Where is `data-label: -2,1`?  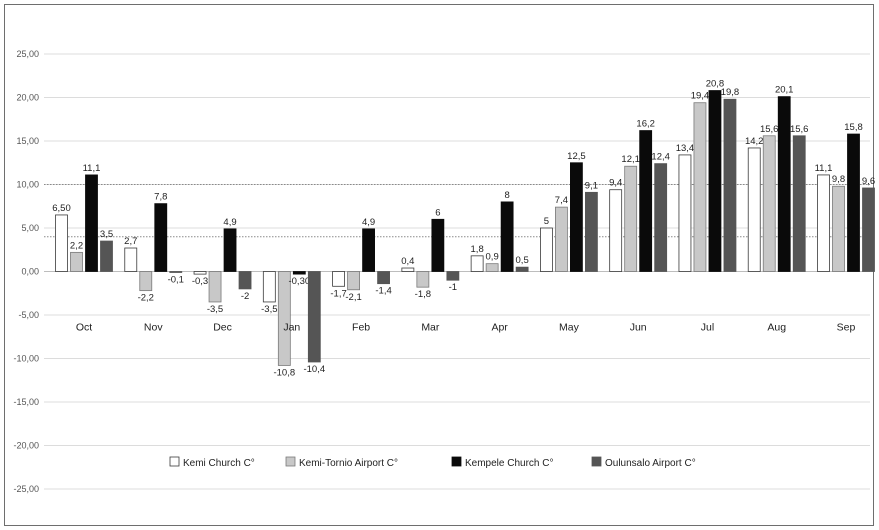
data-label: -2,1 is located at coordinates (353, 297).